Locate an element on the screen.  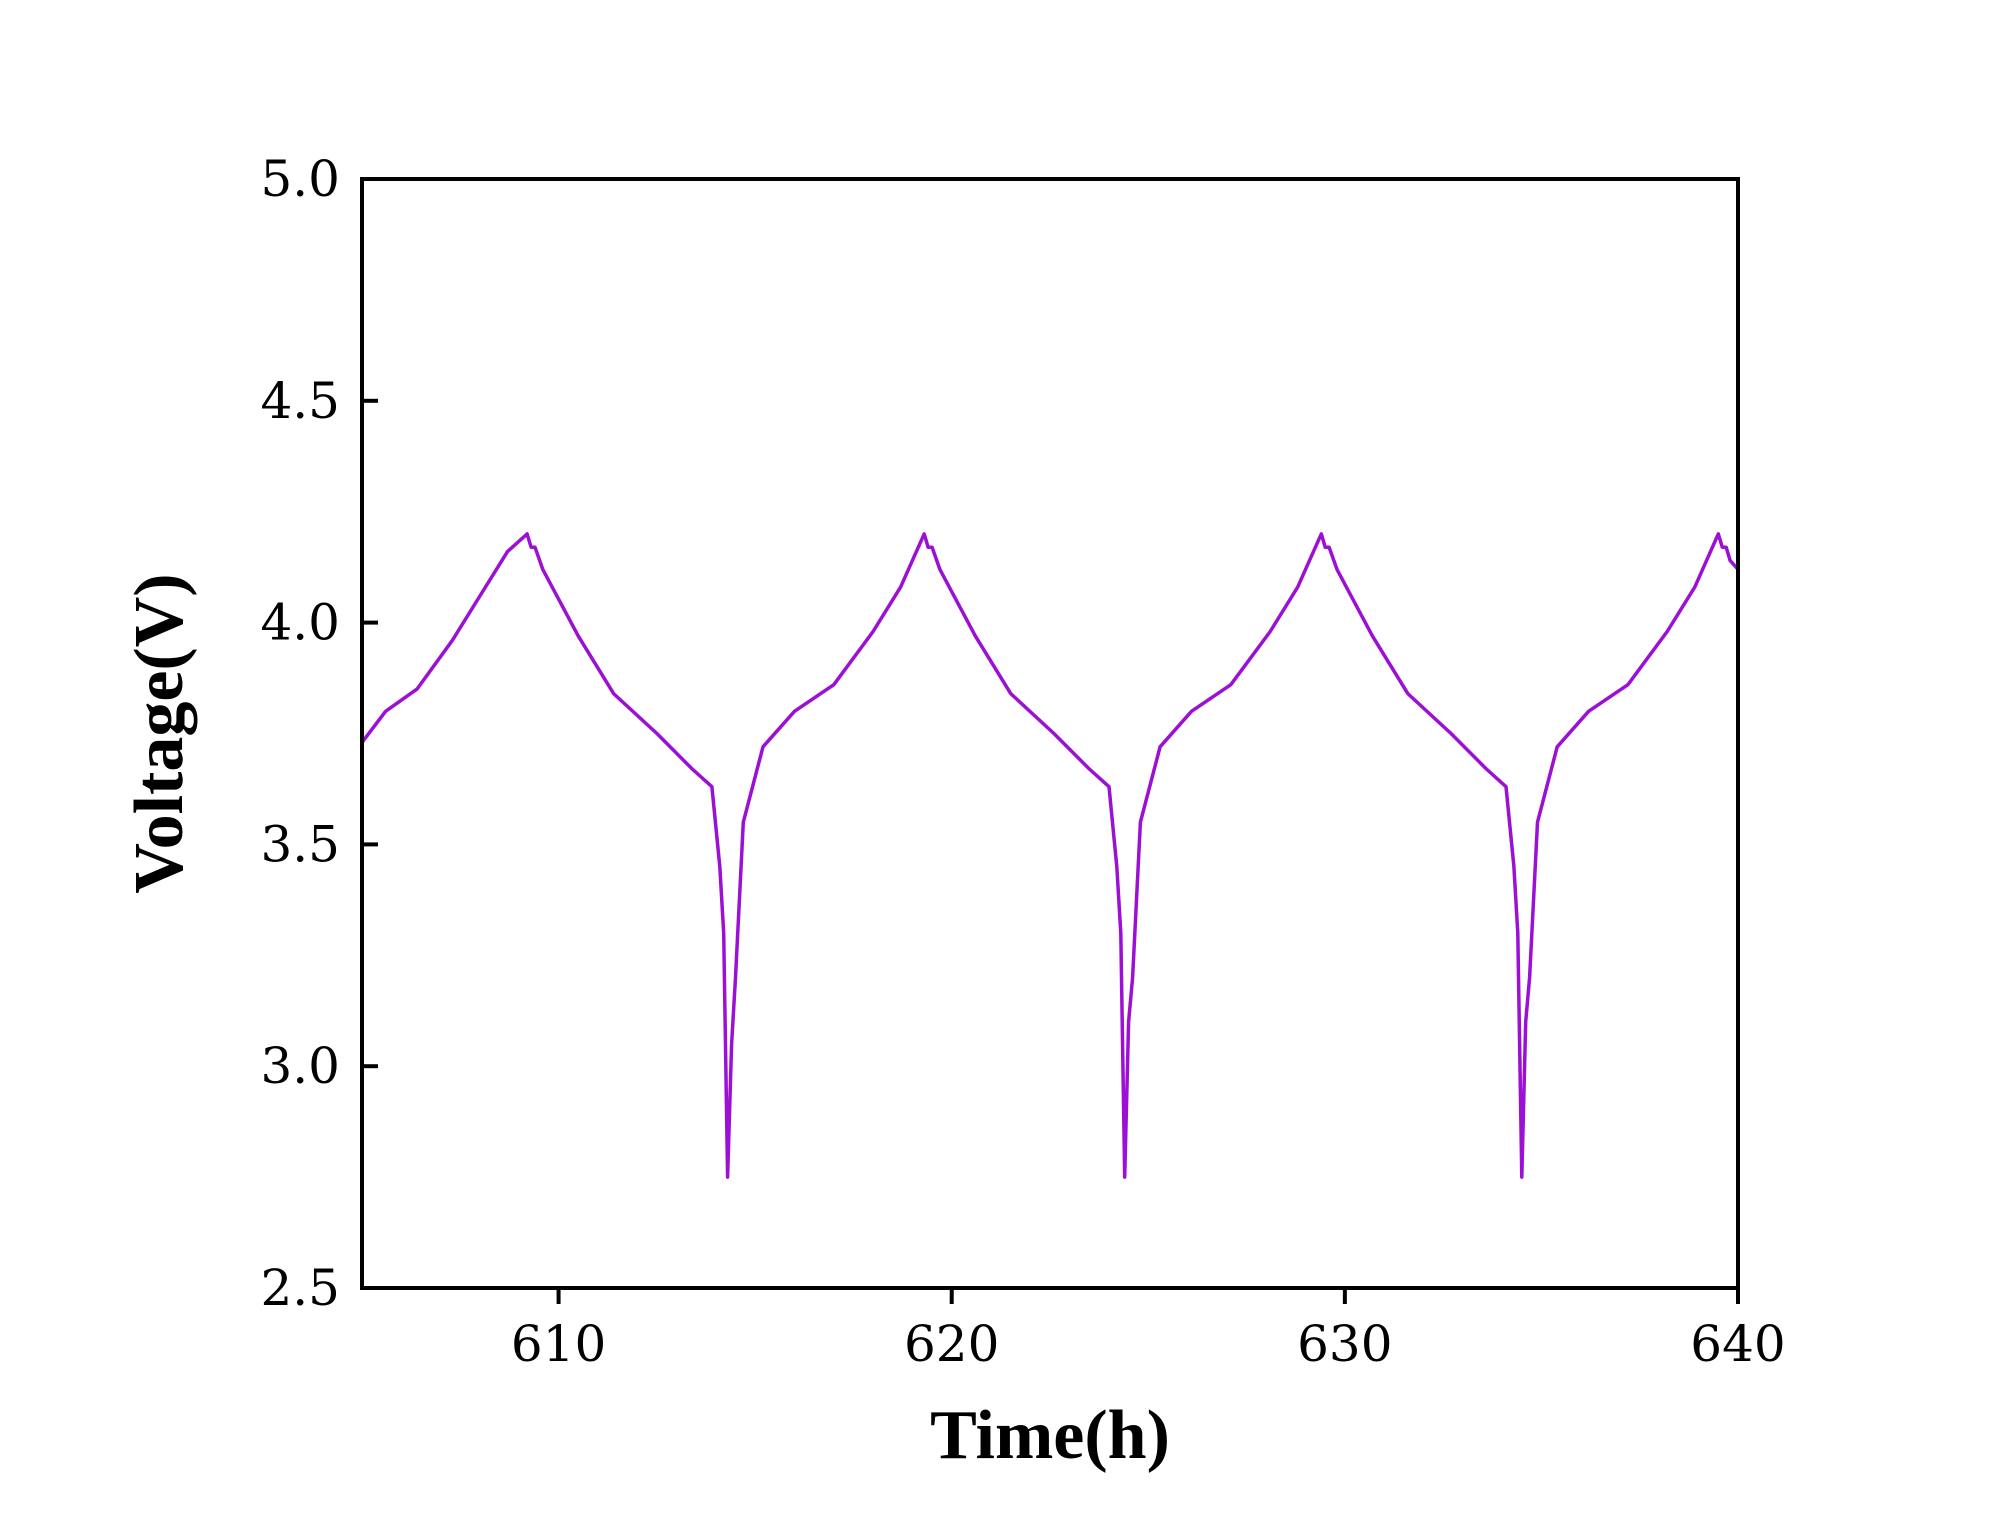
x-tick-label: 630 is located at coordinates (1344, 1344).